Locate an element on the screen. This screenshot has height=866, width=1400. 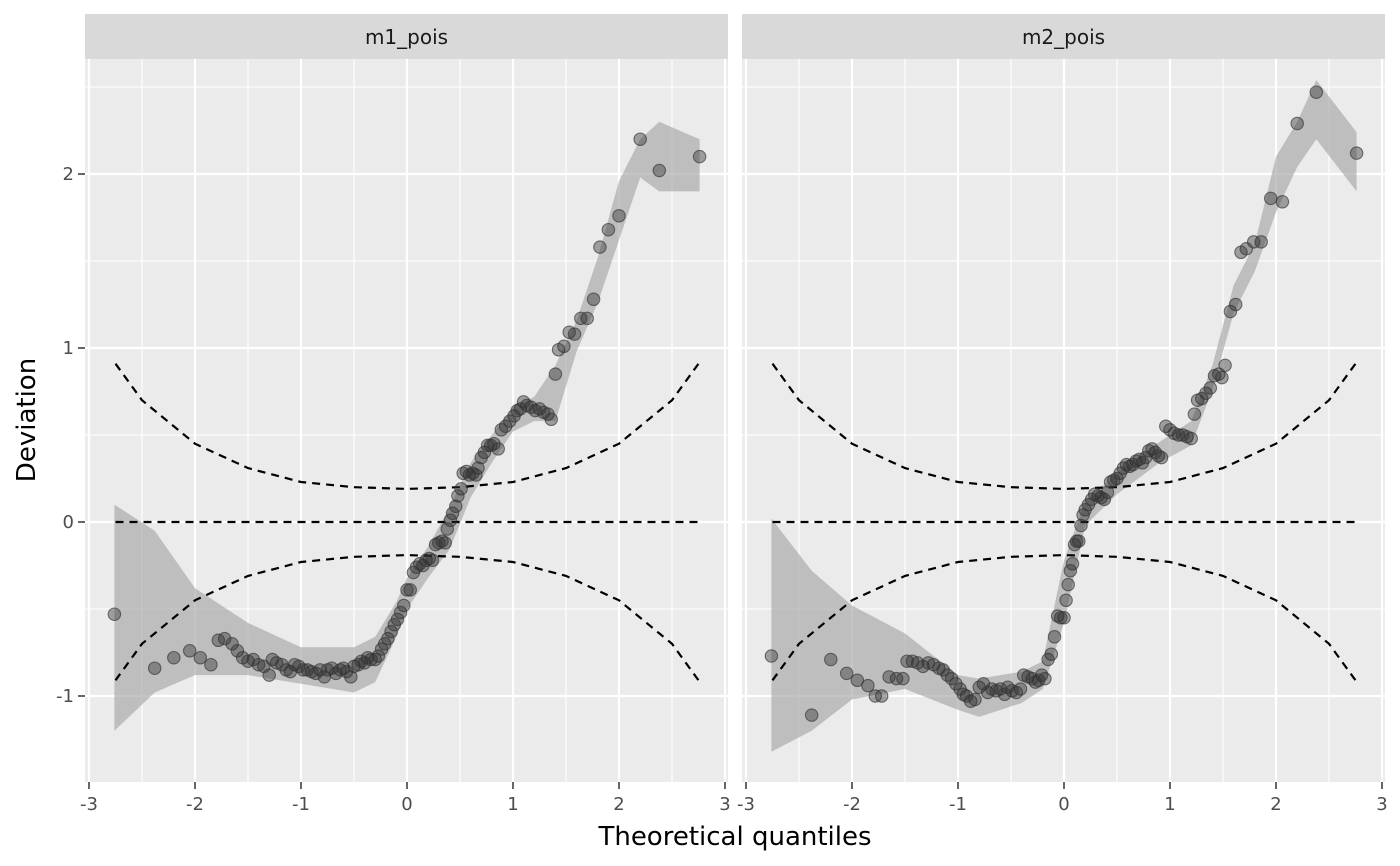
y-tick-label: 0 is located at coordinates (68, 522).